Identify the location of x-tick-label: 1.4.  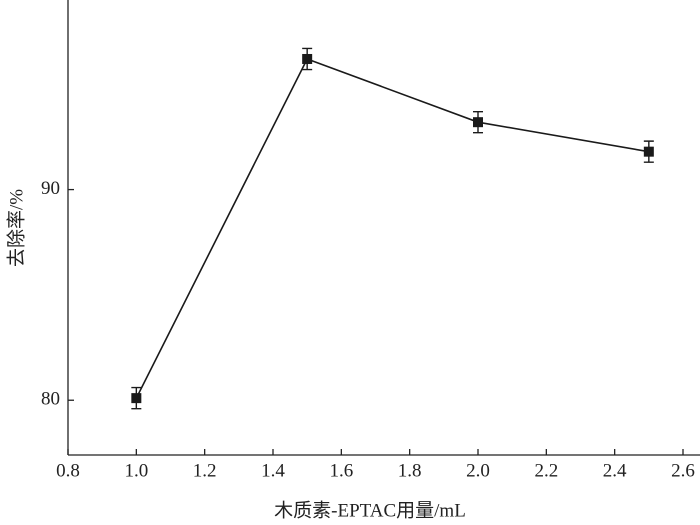
(273, 470).